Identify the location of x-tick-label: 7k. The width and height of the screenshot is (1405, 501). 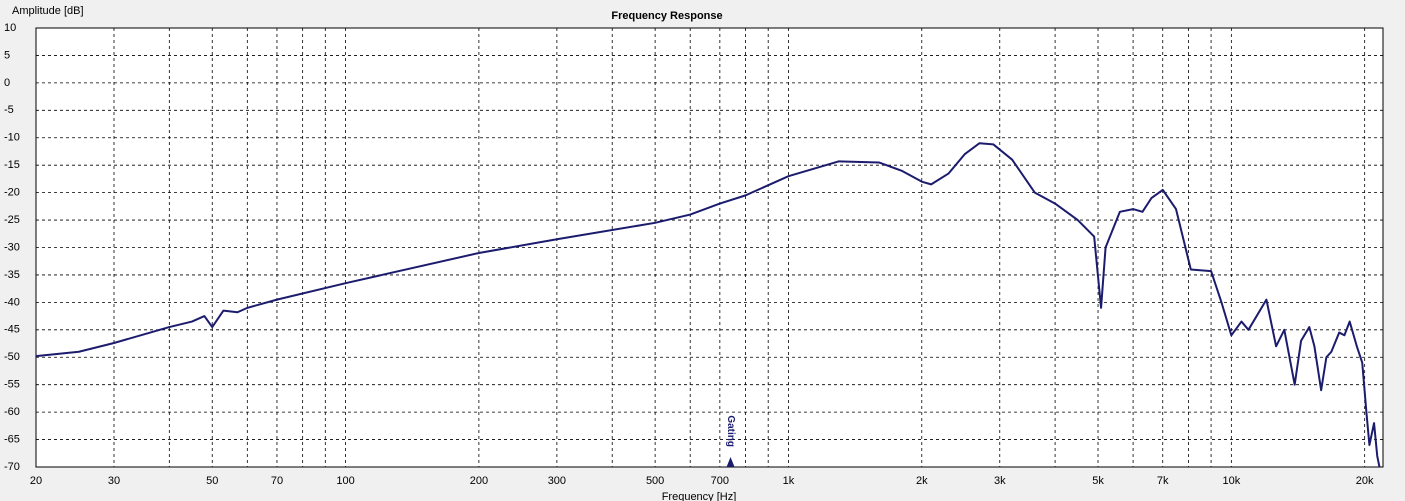
(1163, 481).